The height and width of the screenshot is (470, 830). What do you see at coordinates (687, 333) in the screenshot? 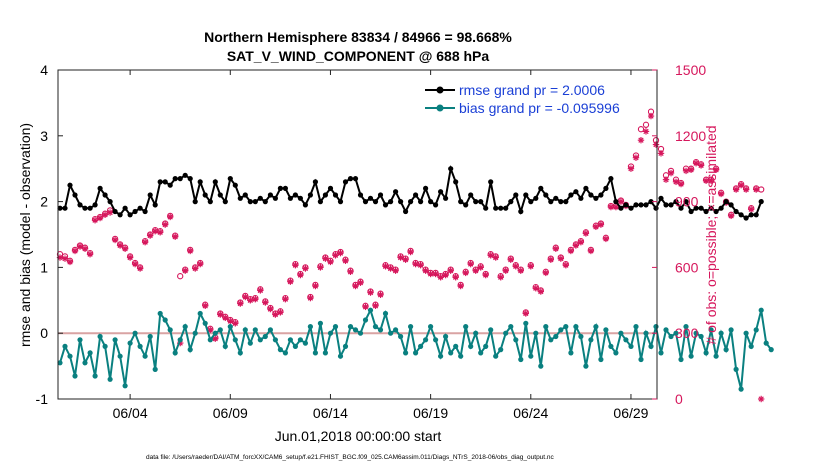
I see `y-right-tick-label: 300` at bounding box center [687, 333].